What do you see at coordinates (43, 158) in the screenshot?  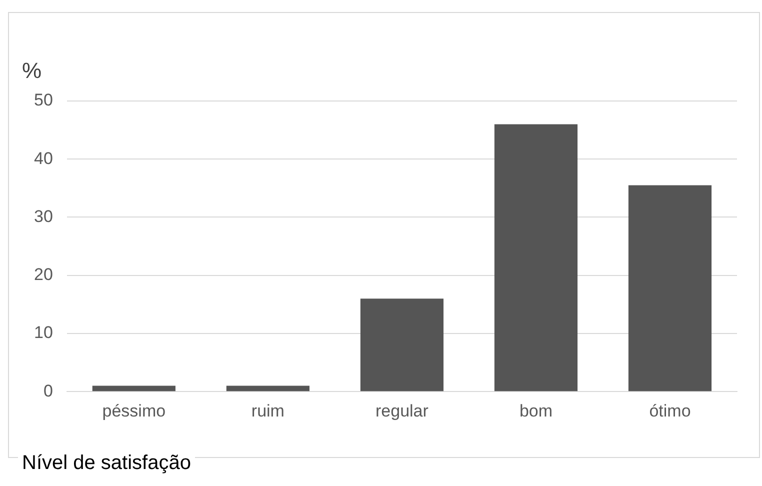 I see `y-tick-label: 40` at bounding box center [43, 158].